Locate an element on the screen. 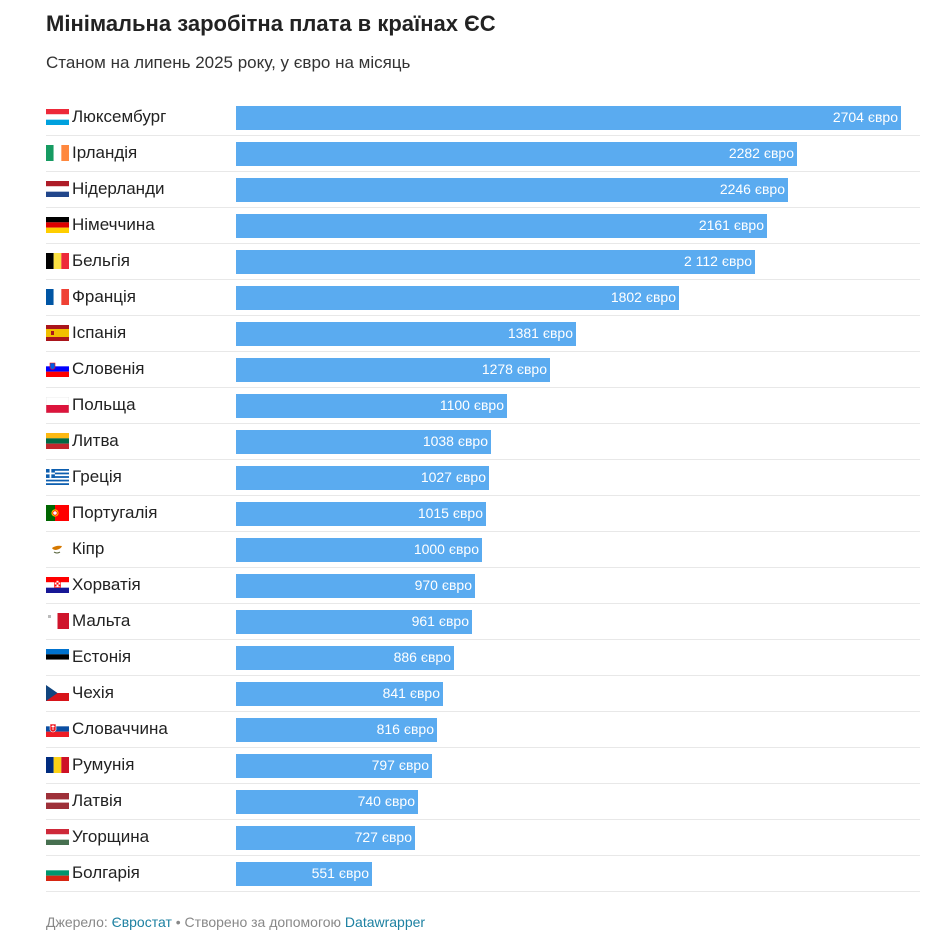  chart-row: Нідерланди 2246 євро is located at coordinates (483, 190).